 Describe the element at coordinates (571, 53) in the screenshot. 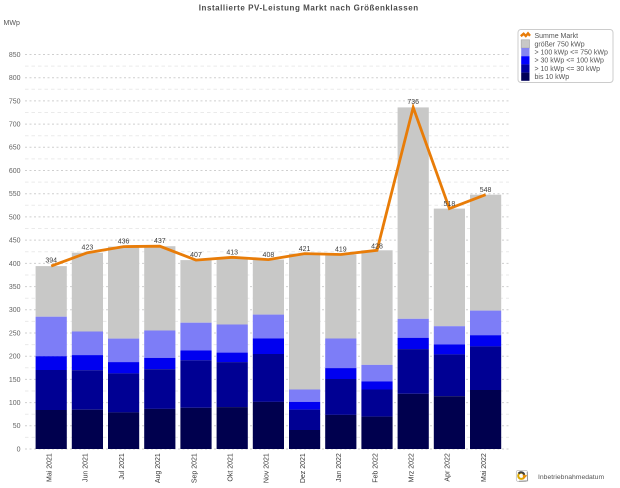

I see `svg-text: > 100 kWp <= 750 kWp` at that location.